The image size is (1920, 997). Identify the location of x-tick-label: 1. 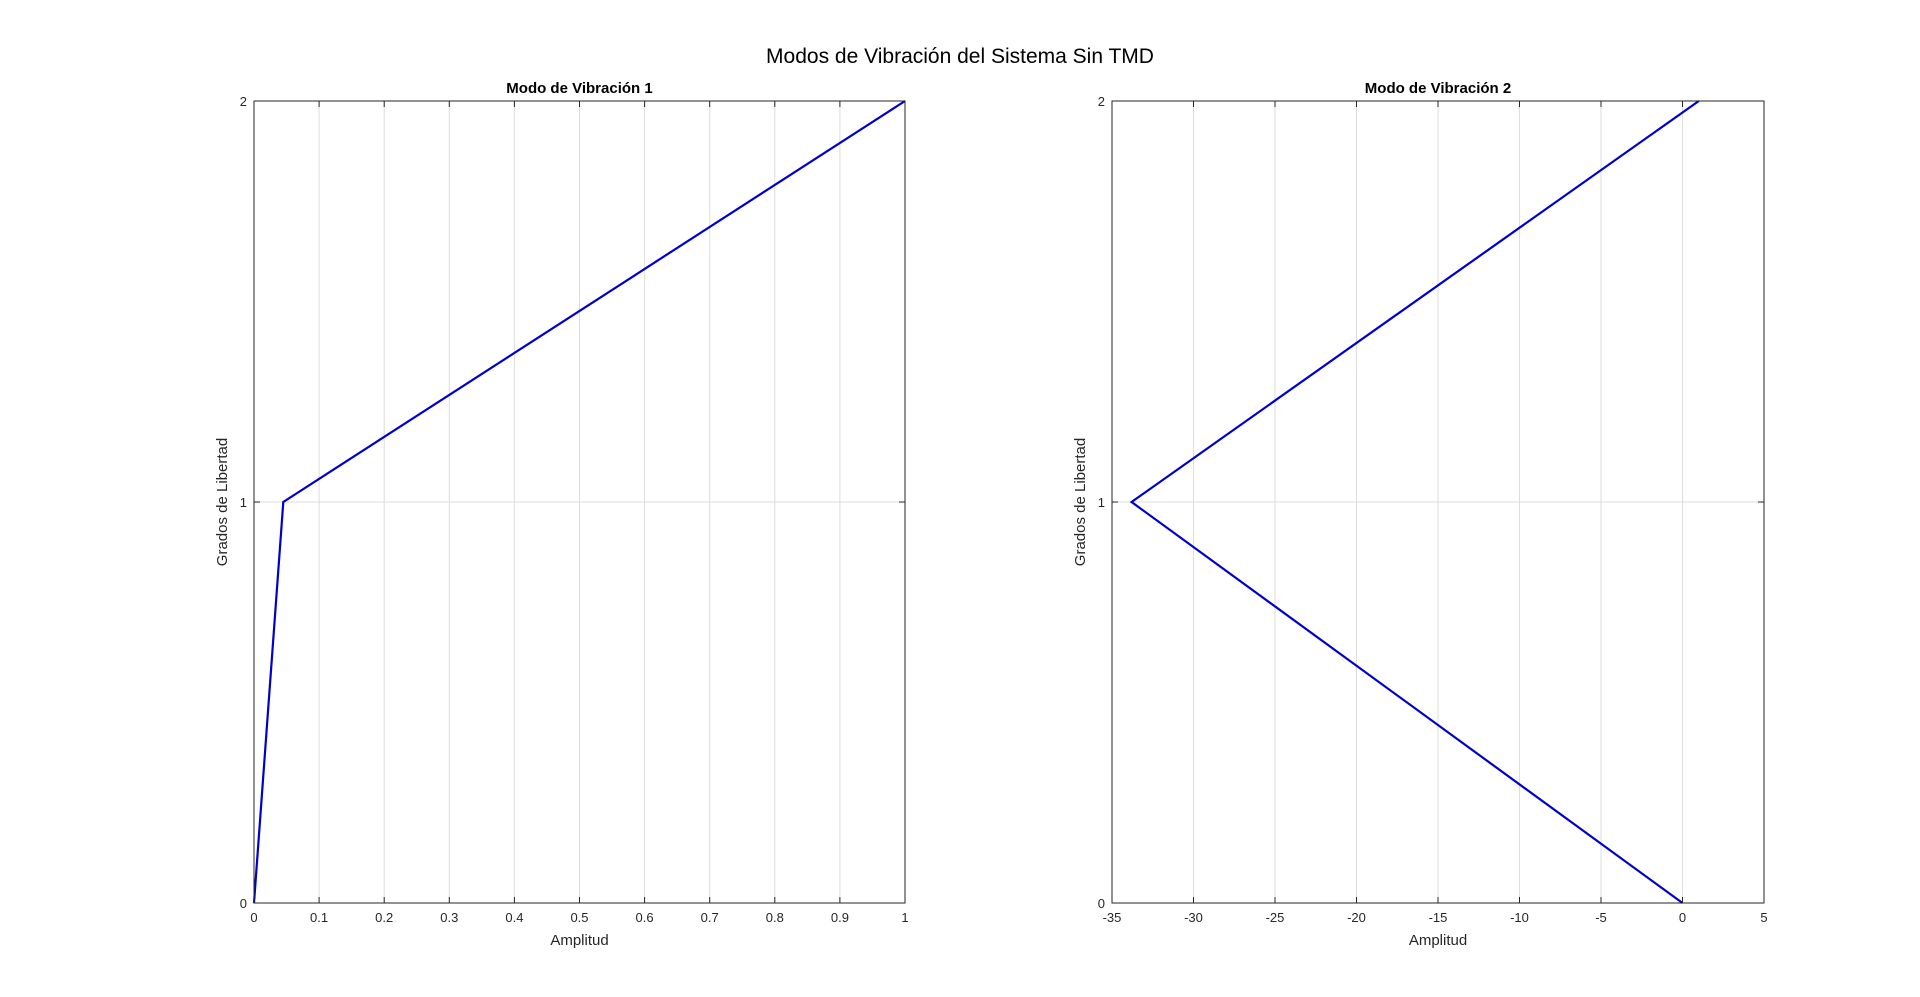
(904, 917).